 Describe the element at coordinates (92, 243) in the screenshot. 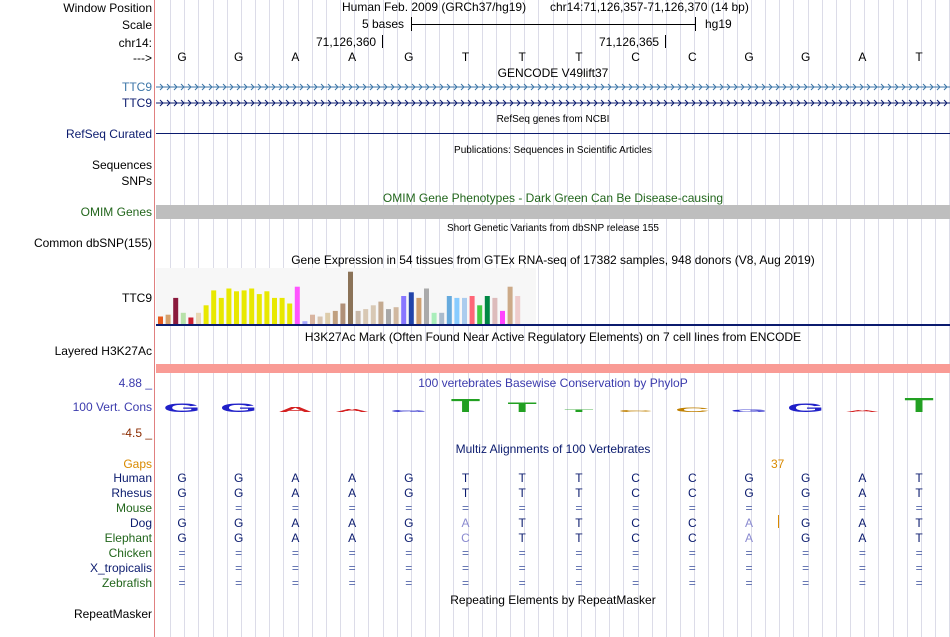

I see `dbsnp-label: Common dbSNP(155)` at that location.